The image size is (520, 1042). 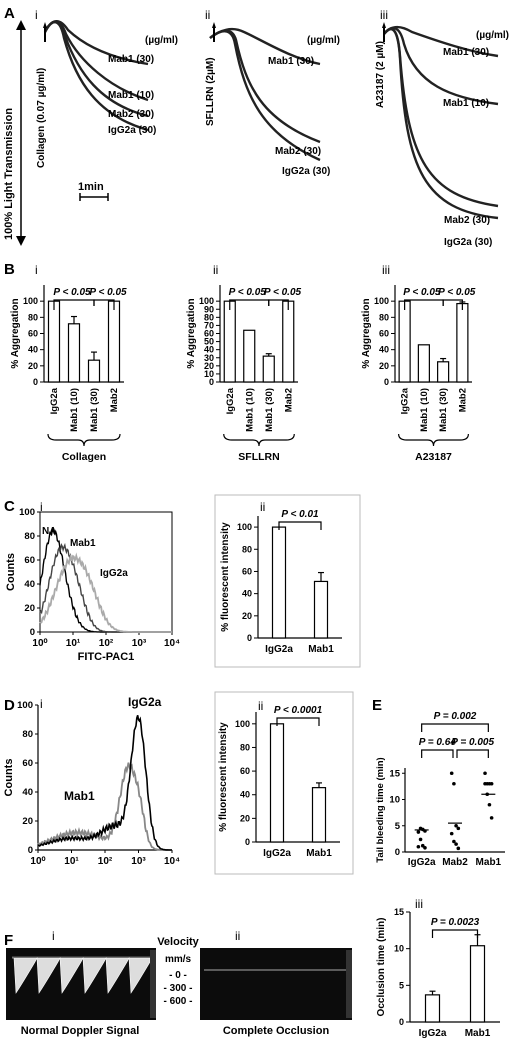 What do you see at coordinates (466, 52) in the screenshot?
I see `a-iii-label-0: Mab1 (30)` at bounding box center [466, 52].